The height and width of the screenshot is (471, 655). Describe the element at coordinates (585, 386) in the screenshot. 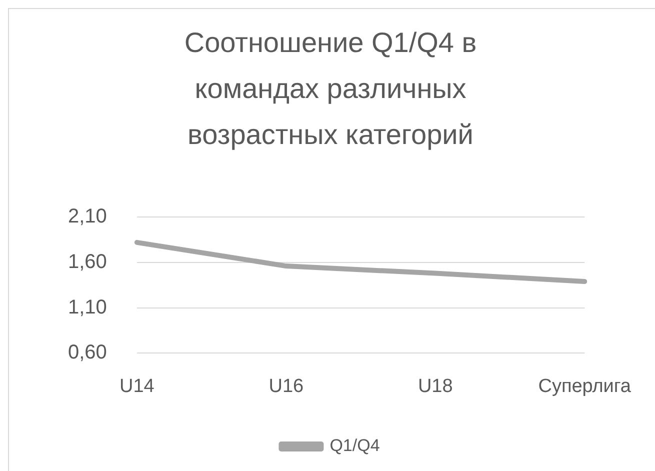

I see `x-tick-label: Суперлига` at that location.